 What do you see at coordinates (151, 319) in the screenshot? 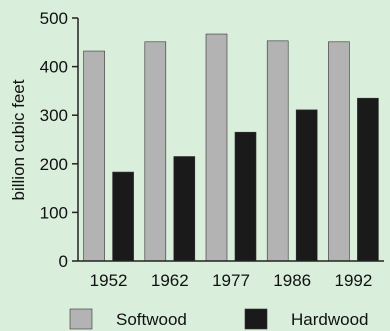
I see `legend-label-softwood: Softwood` at bounding box center [151, 319].